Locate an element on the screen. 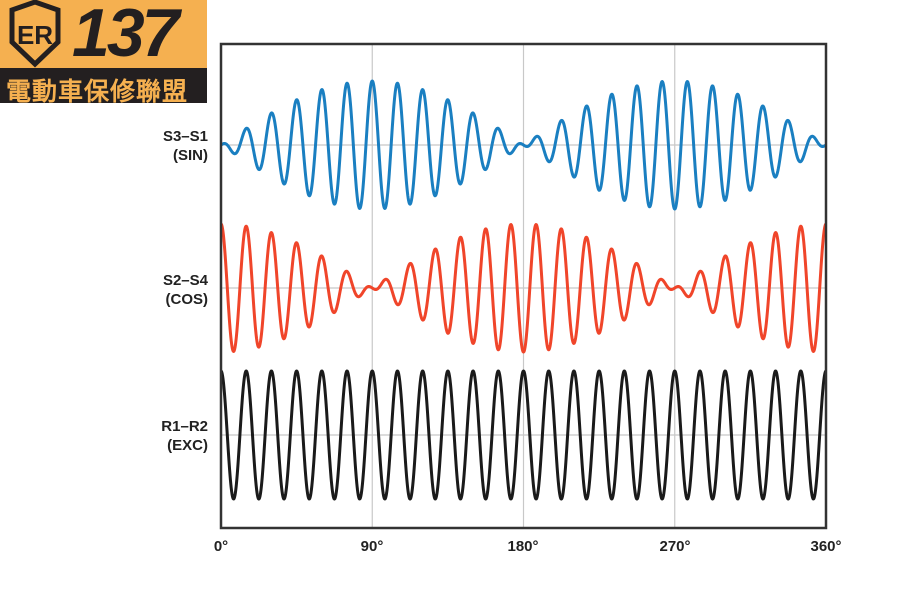 This screenshot has height=600, width=900. series-line-sin is located at coordinates (523, 145).